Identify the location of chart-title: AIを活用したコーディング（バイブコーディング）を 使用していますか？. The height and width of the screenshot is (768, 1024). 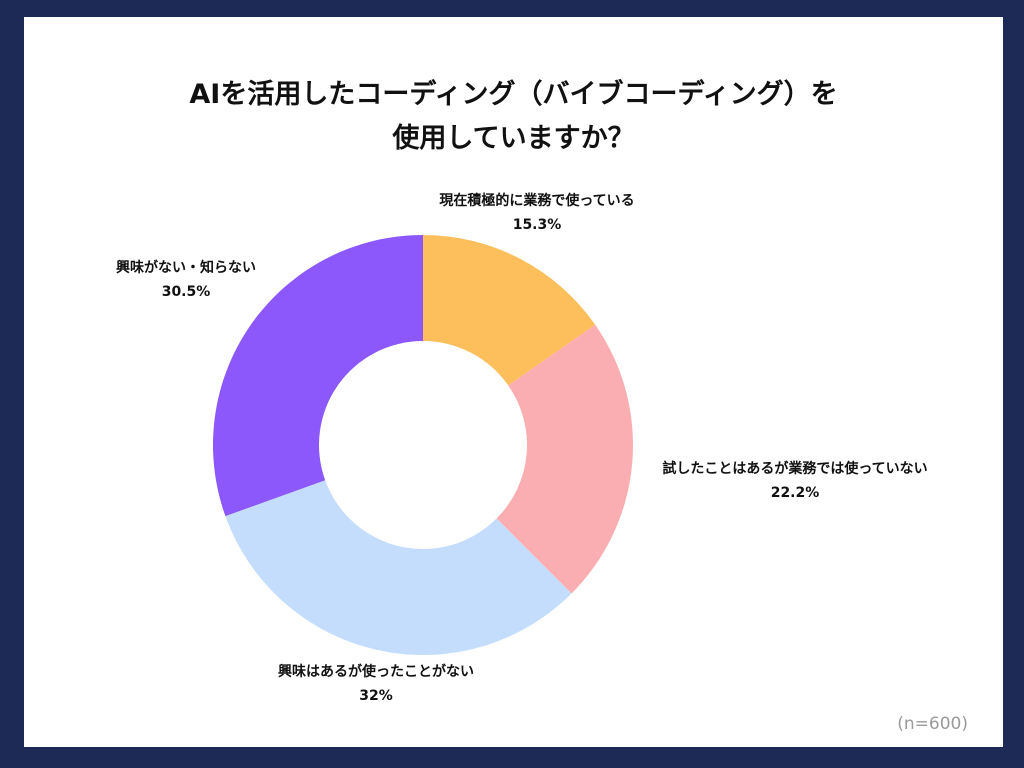
(513, 117).